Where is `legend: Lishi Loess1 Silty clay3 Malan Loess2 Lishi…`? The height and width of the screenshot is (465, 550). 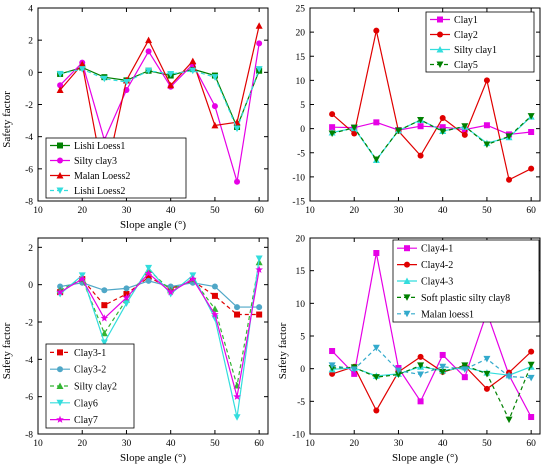
legend: Lishi Loess1 Silty clay3 Malan Loess2 Lishi… is located at coordinates (116, 168).